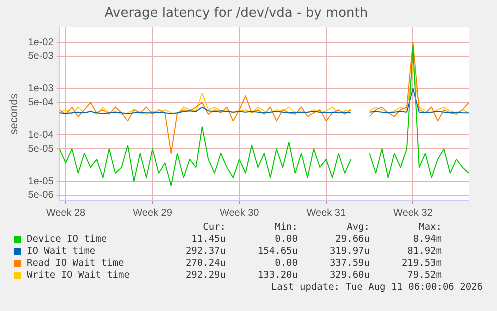 The height and width of the screenshot is (311, 497). Describe the element at coordinates (14, 114) in the screenshot. I see `y-axis-title: seconds` at that location.